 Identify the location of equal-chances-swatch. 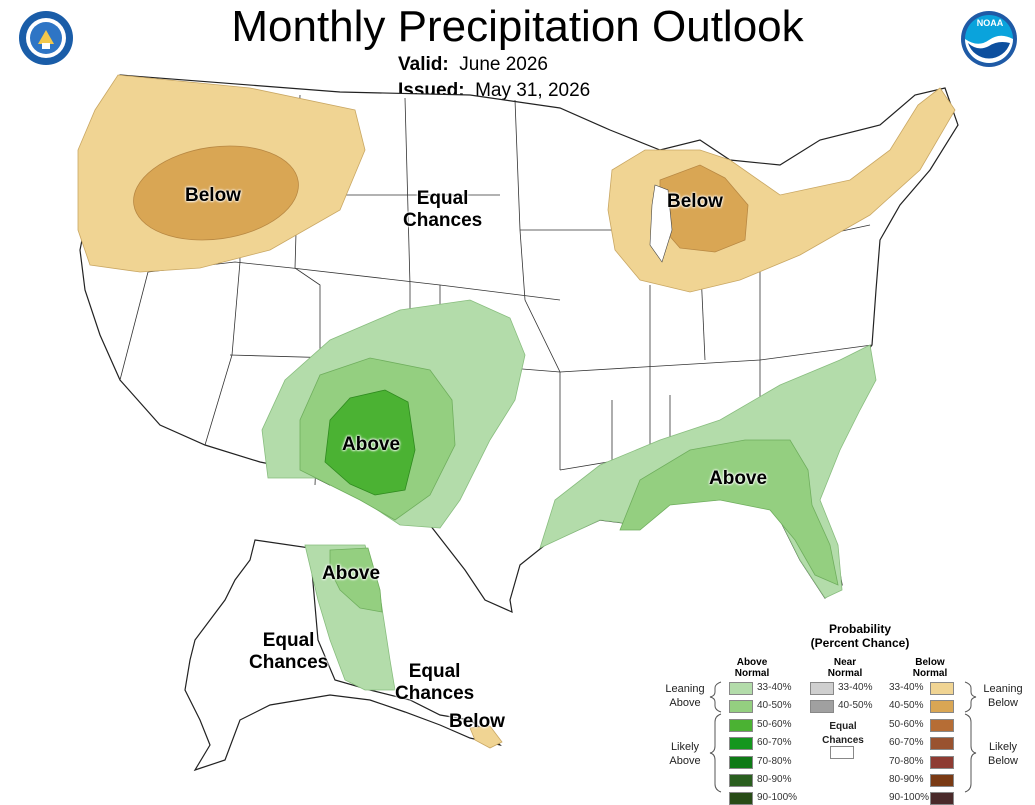
(842, 752).